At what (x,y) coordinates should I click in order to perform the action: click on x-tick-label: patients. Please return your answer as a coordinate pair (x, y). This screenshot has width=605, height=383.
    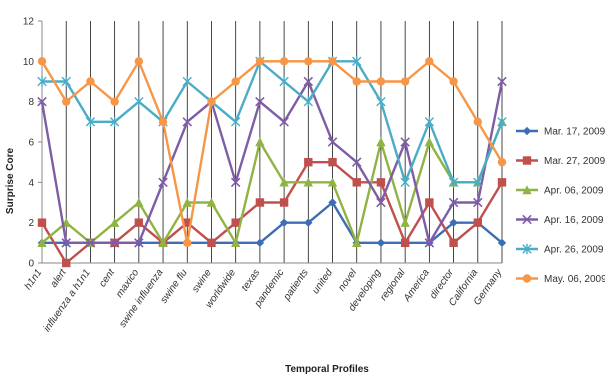
    Looking at the image, I should click on (296, 285).